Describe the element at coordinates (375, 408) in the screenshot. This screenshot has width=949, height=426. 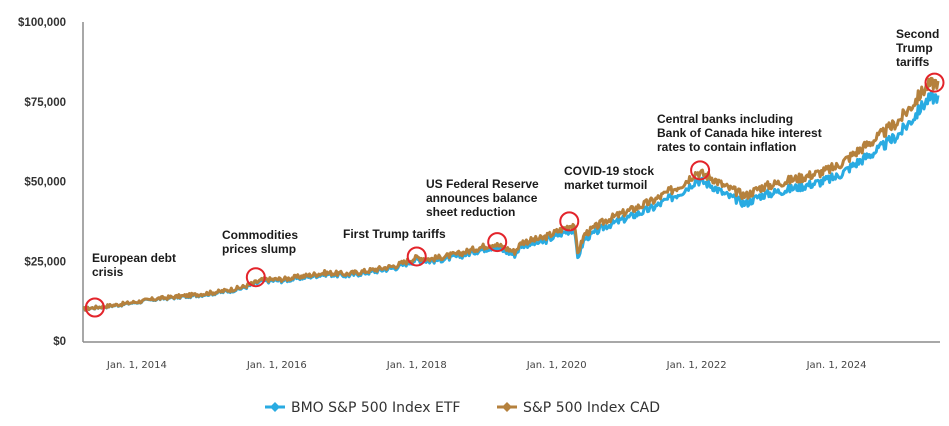
I see `legend-label: BMO S&P 500 Index ETF` at that location.